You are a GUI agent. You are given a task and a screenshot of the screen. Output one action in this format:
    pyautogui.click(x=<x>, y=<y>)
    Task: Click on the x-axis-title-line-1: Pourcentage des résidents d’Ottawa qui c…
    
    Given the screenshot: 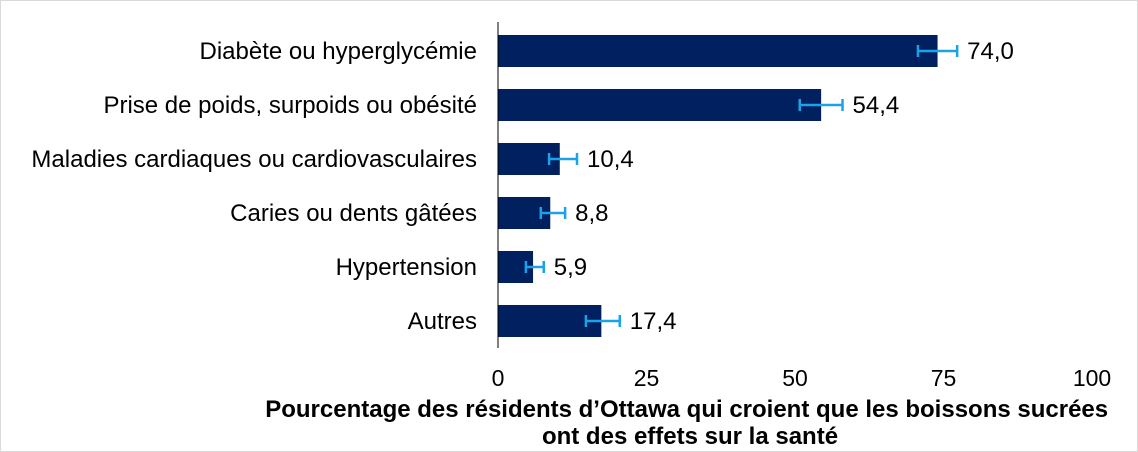 What is the action you would take?
    pyautogui.click(x=686, y=409)
    